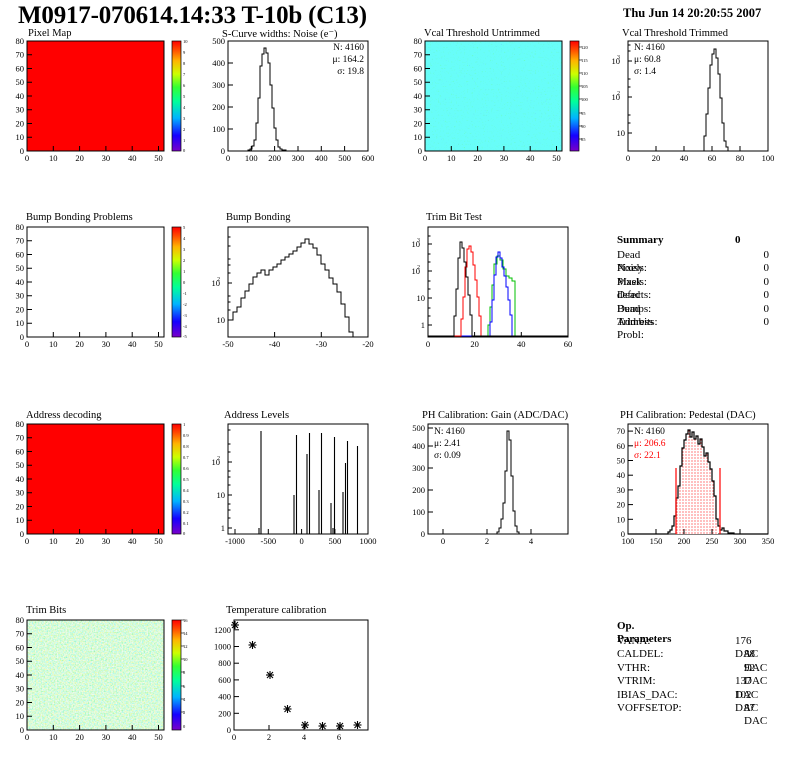 The width and height of the screenshot is (796, 772). I want to click on svg-text: 110, so click(584, 73).